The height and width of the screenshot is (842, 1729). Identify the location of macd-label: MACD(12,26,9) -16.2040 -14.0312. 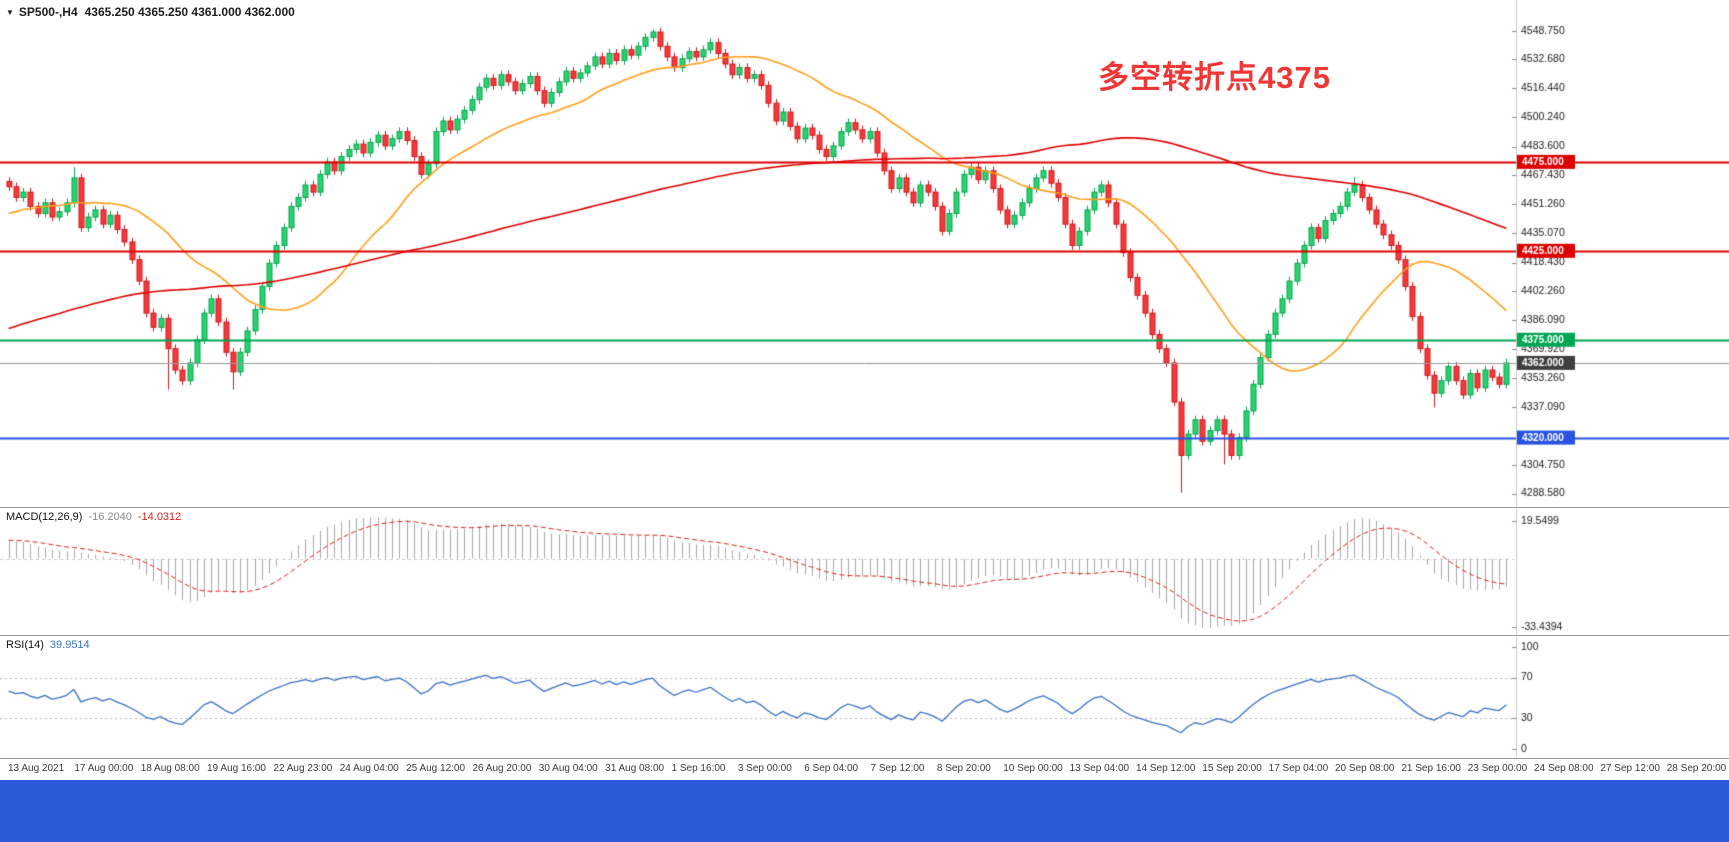
(93, 517).